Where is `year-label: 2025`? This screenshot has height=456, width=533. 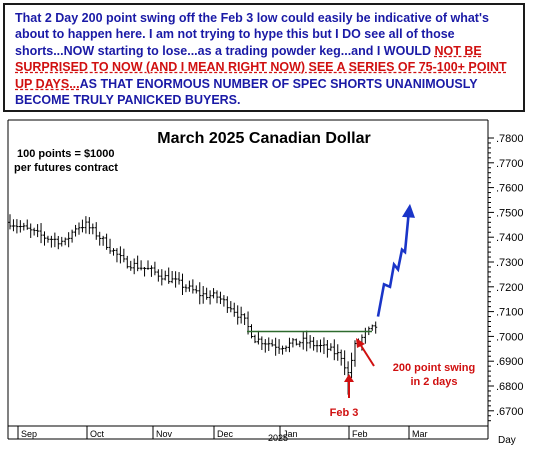 year-label: 2025 is located at coordinates (278, 438).